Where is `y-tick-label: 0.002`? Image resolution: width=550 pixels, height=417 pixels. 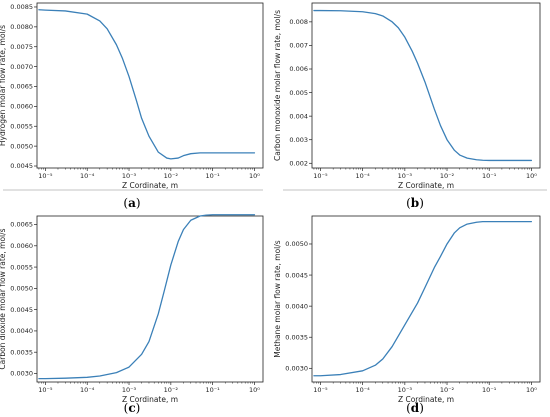 y-tick-label: 0.002 is located at coordinates (298, 163).